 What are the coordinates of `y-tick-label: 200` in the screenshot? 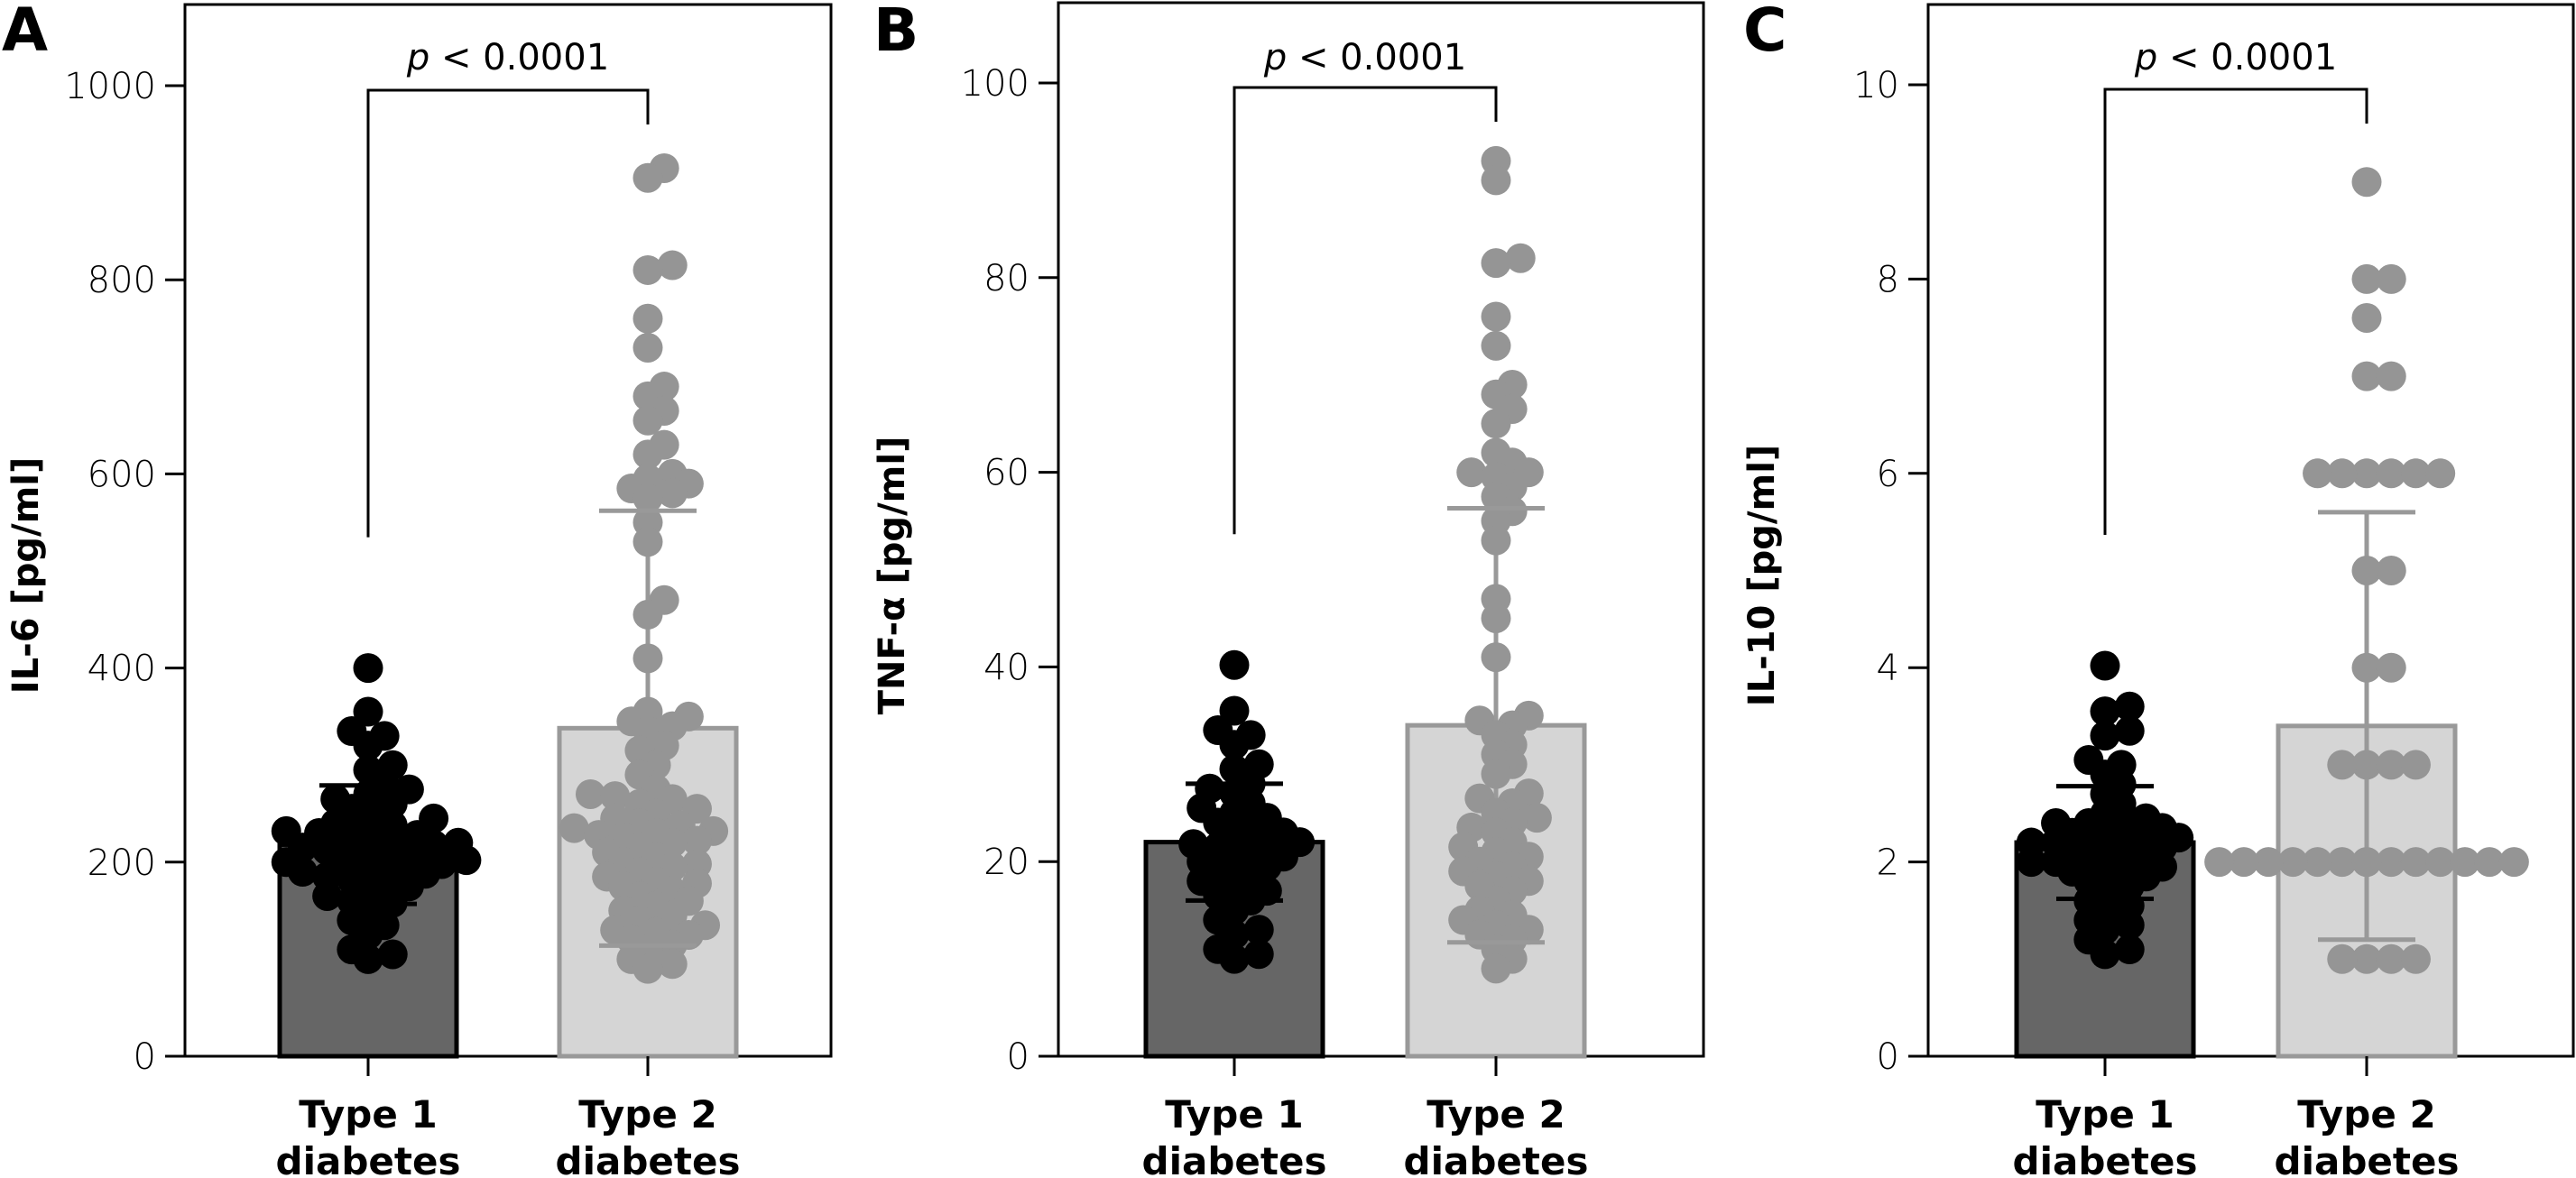 It's located at (122, 863).